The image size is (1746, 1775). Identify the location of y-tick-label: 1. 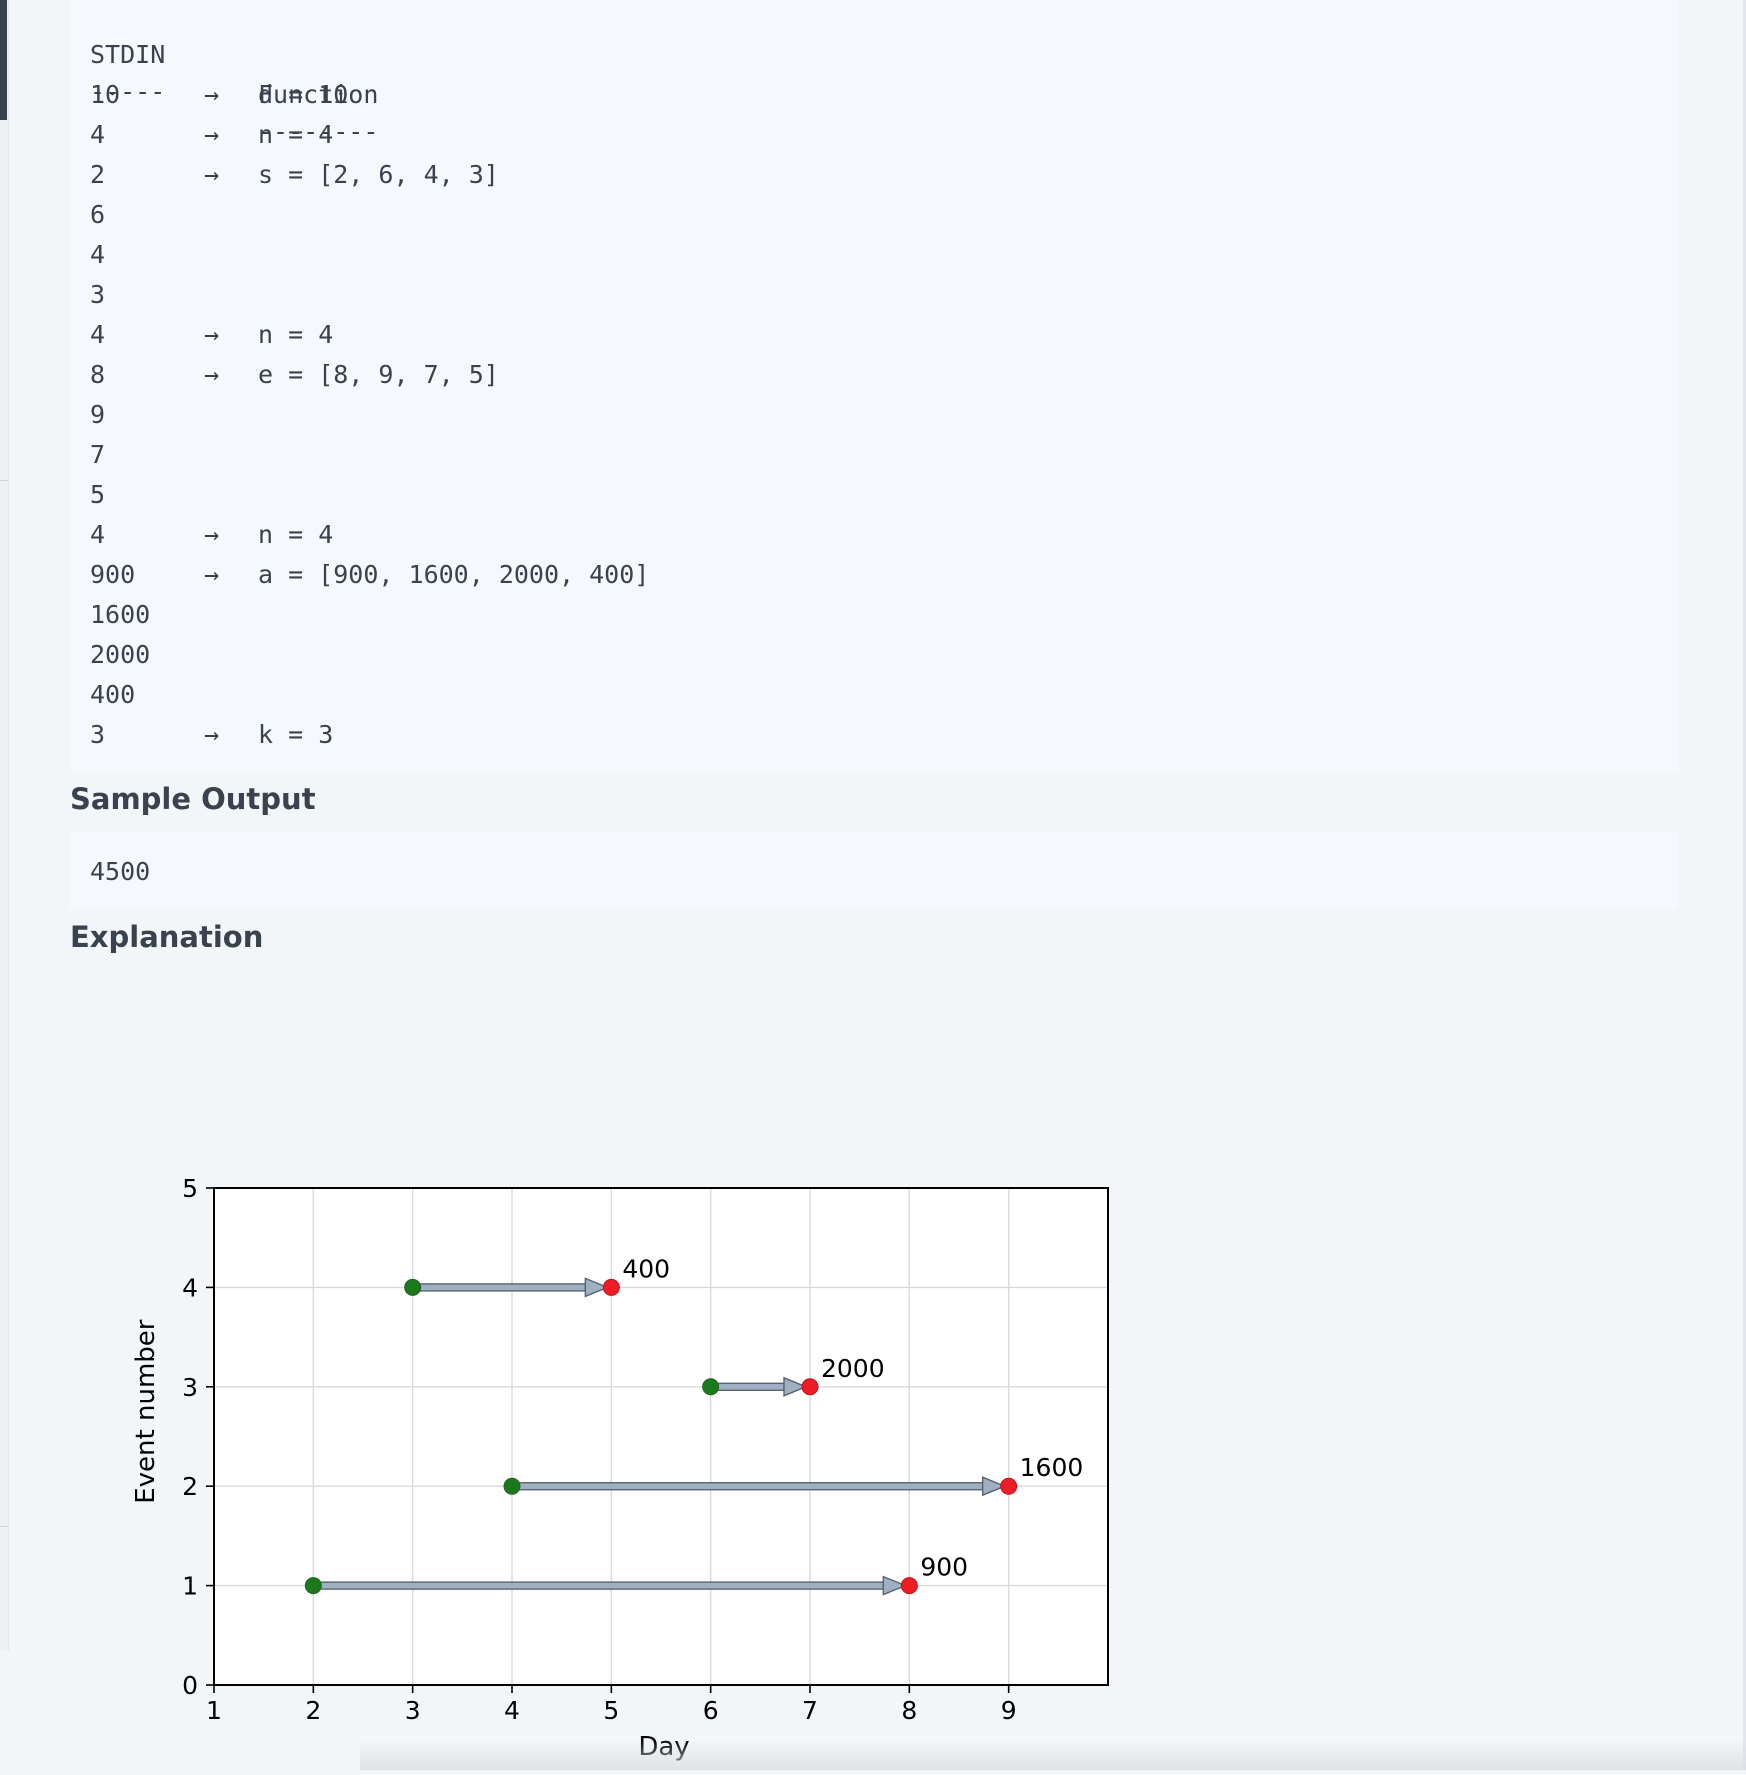
(190, 1586).